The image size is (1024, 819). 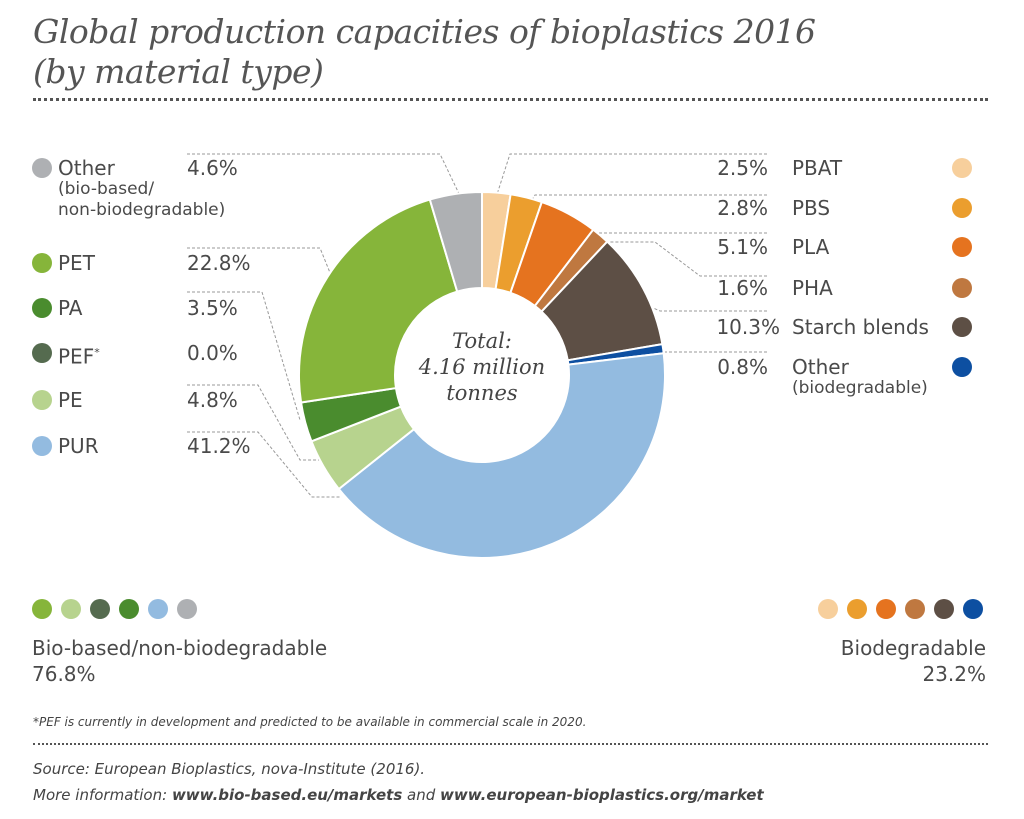 What do you see at coordinates (742, 247) in the screenshot?
I see `legend-value-pla: 5.1%` at bounding box center [742, 247].